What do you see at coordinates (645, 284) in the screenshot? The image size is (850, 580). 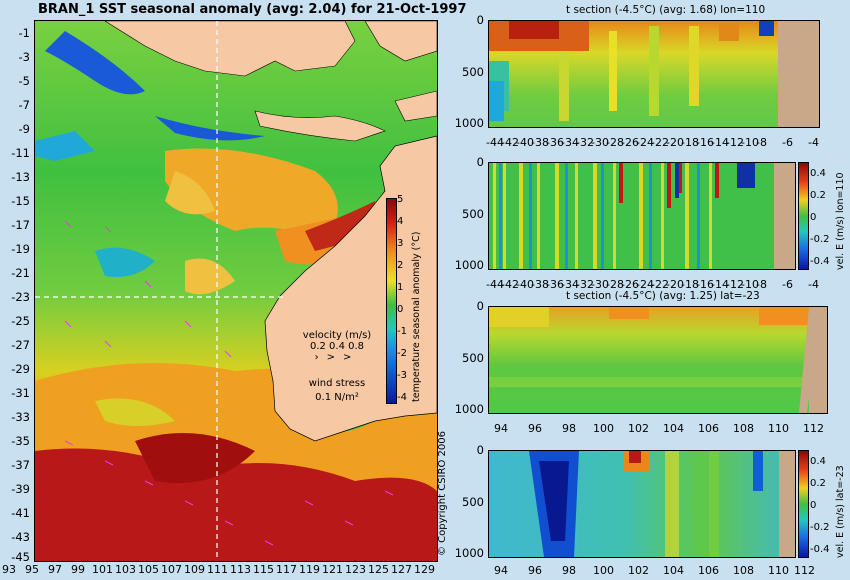 I see `lat-tick: -24` at bounding box center [645, 284].